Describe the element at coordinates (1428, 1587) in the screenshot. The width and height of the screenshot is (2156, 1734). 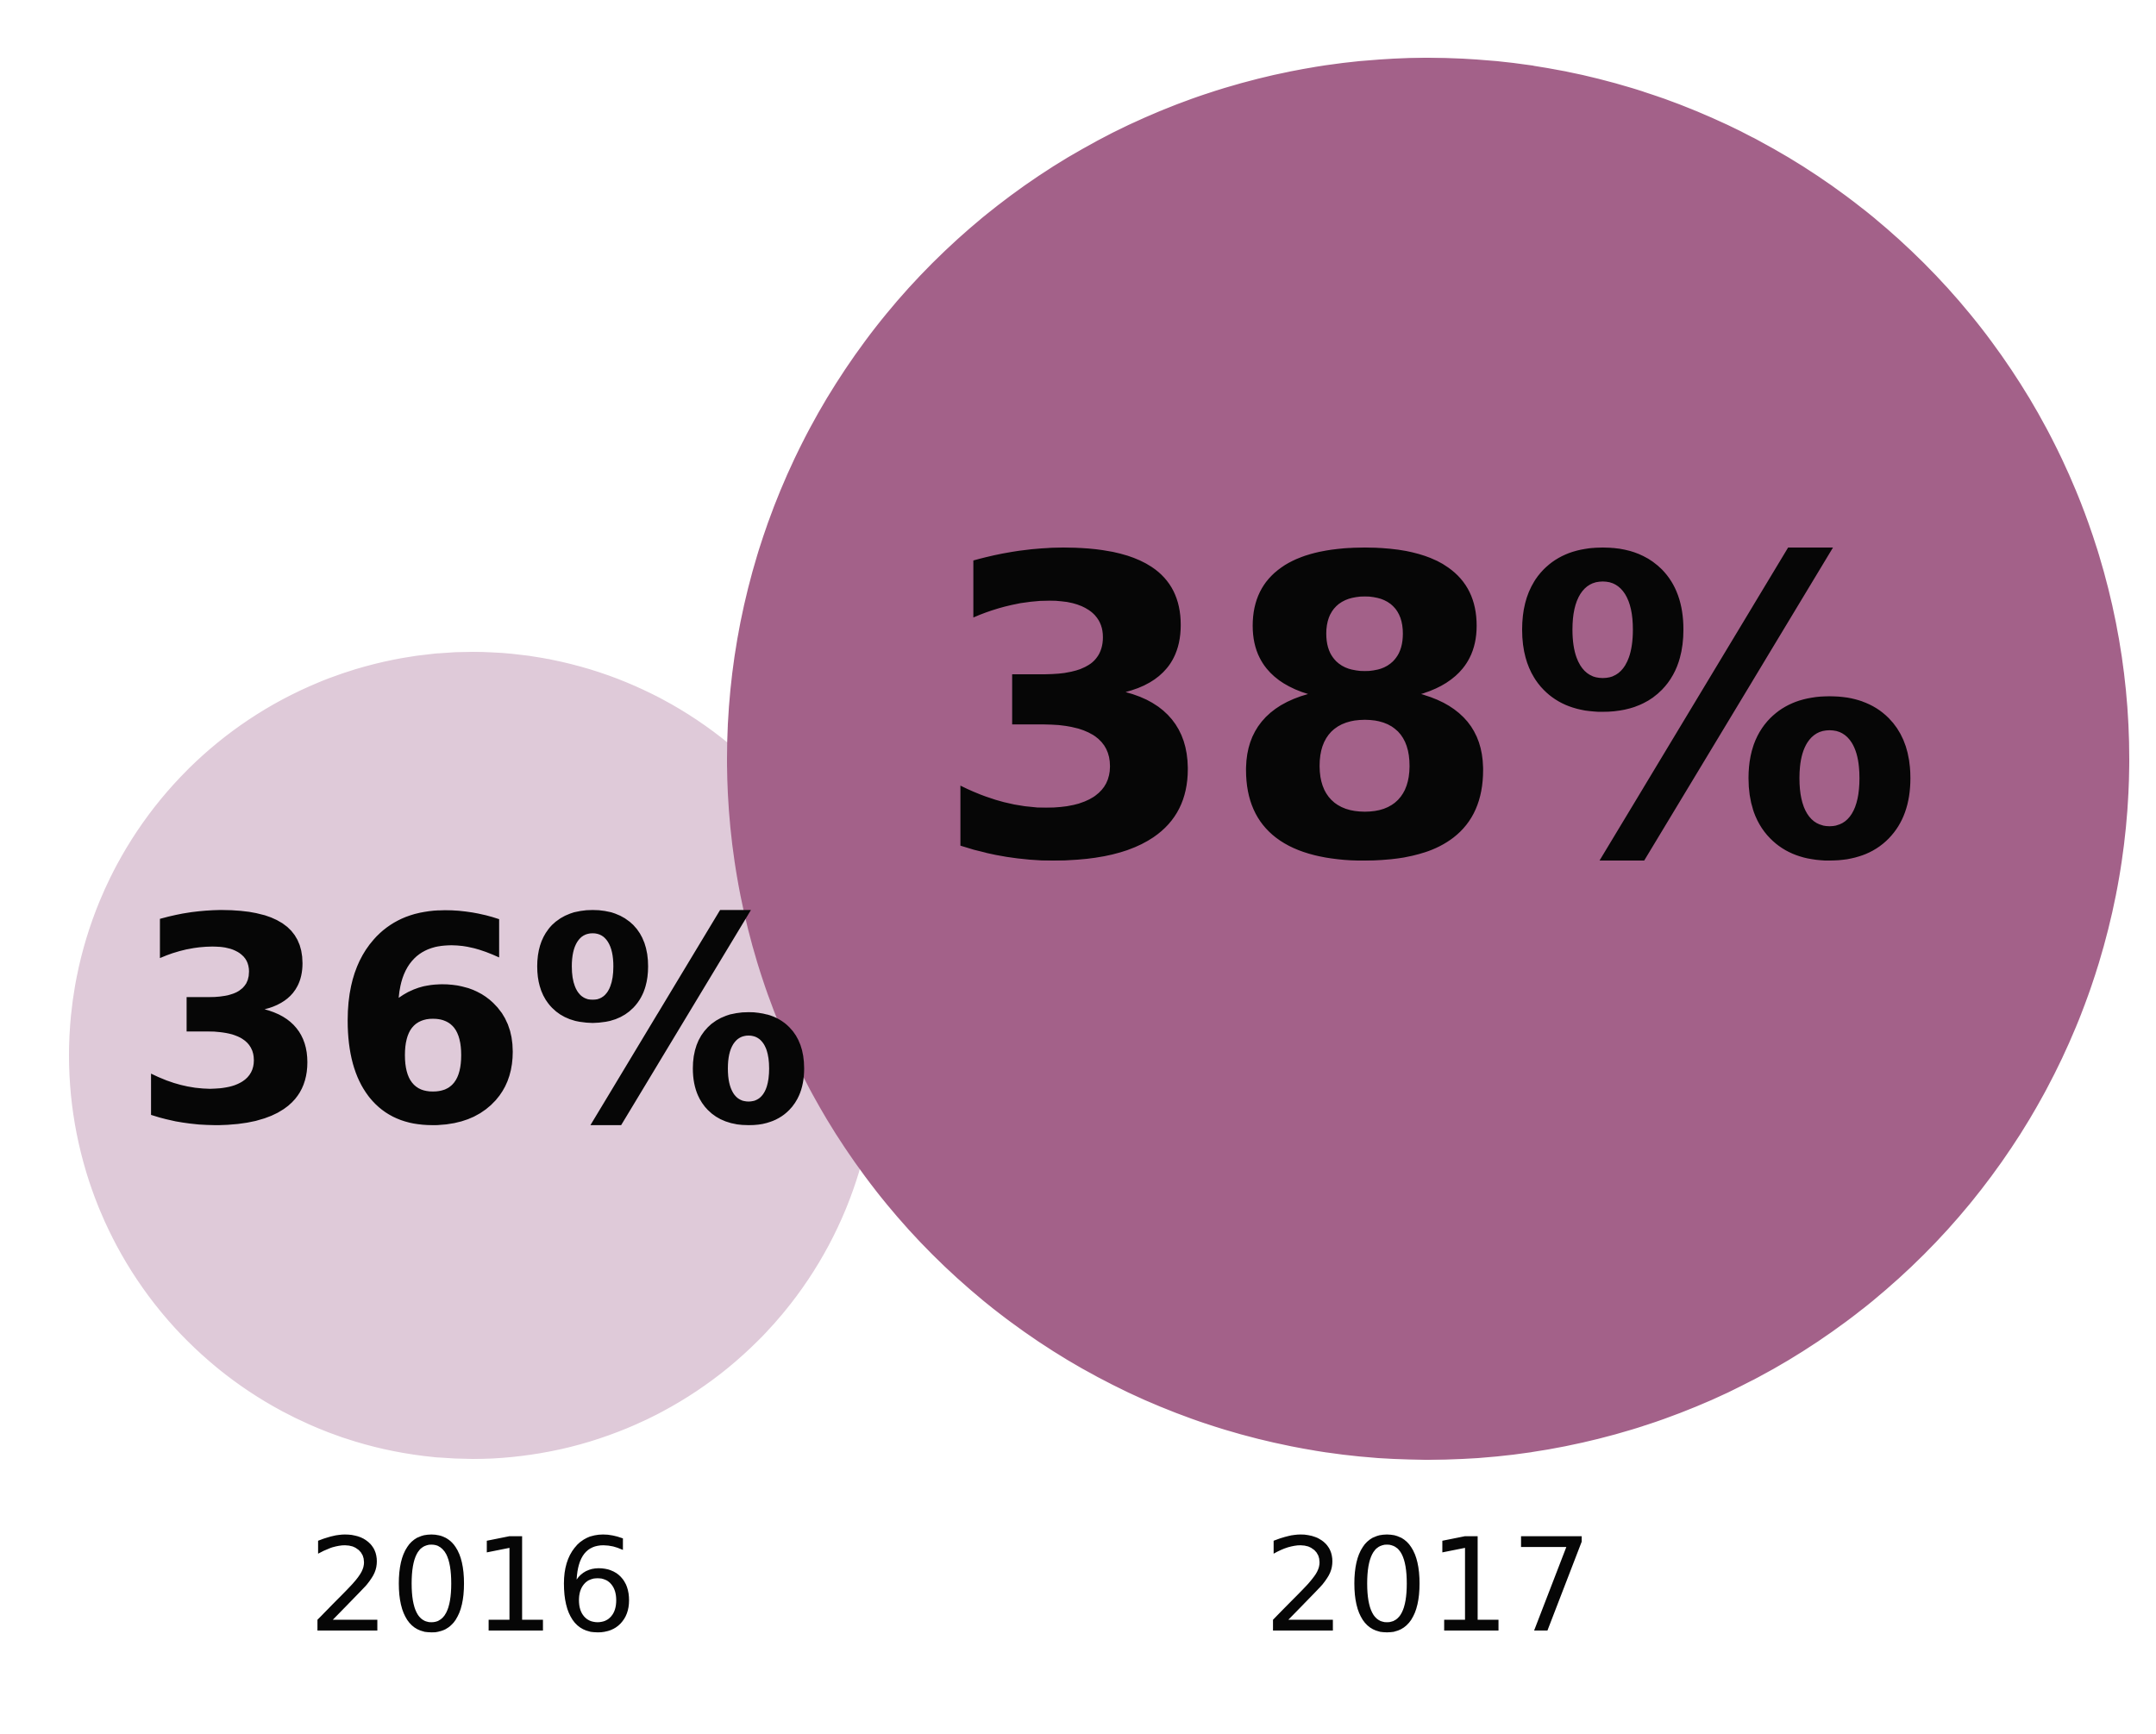
I see `category-label: 2017` at that location.